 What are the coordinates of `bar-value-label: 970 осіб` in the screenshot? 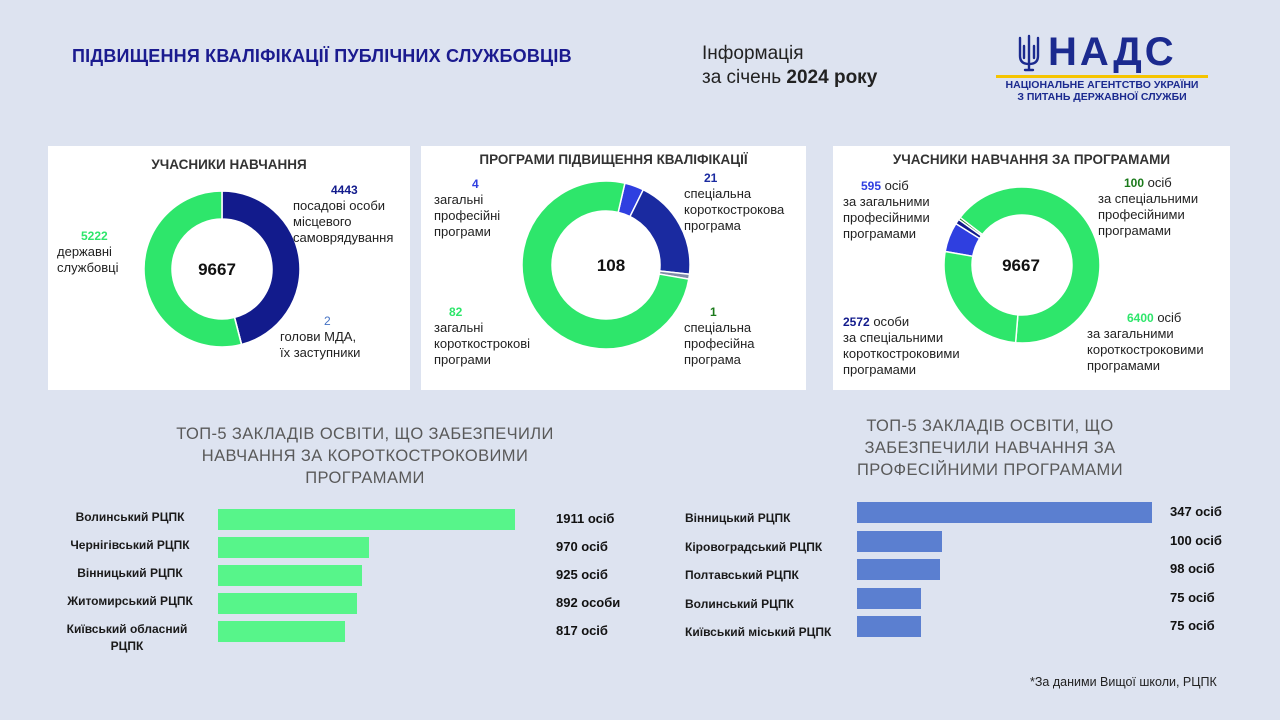 It's located at (582, 546).